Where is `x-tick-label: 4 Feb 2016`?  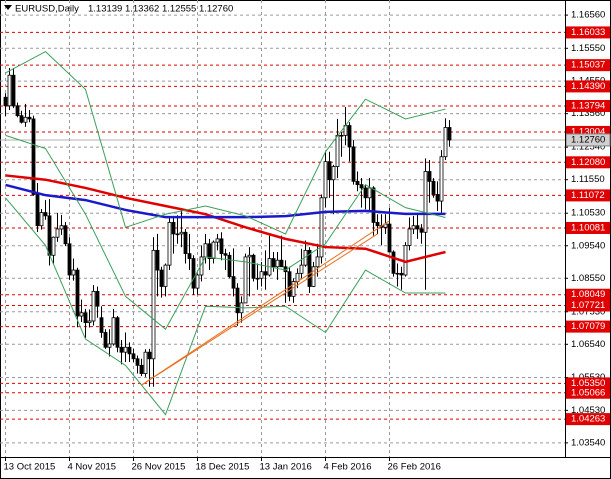
x-tick-label: 4 Feb 2016 is located at coordinates (348, 467).